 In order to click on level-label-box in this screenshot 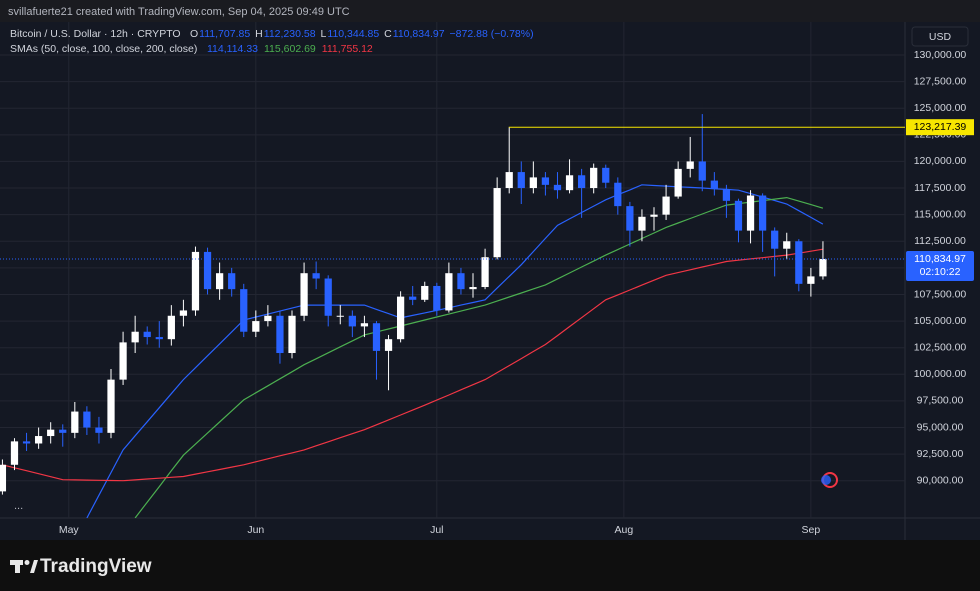, I will do `click(940, 127)`.